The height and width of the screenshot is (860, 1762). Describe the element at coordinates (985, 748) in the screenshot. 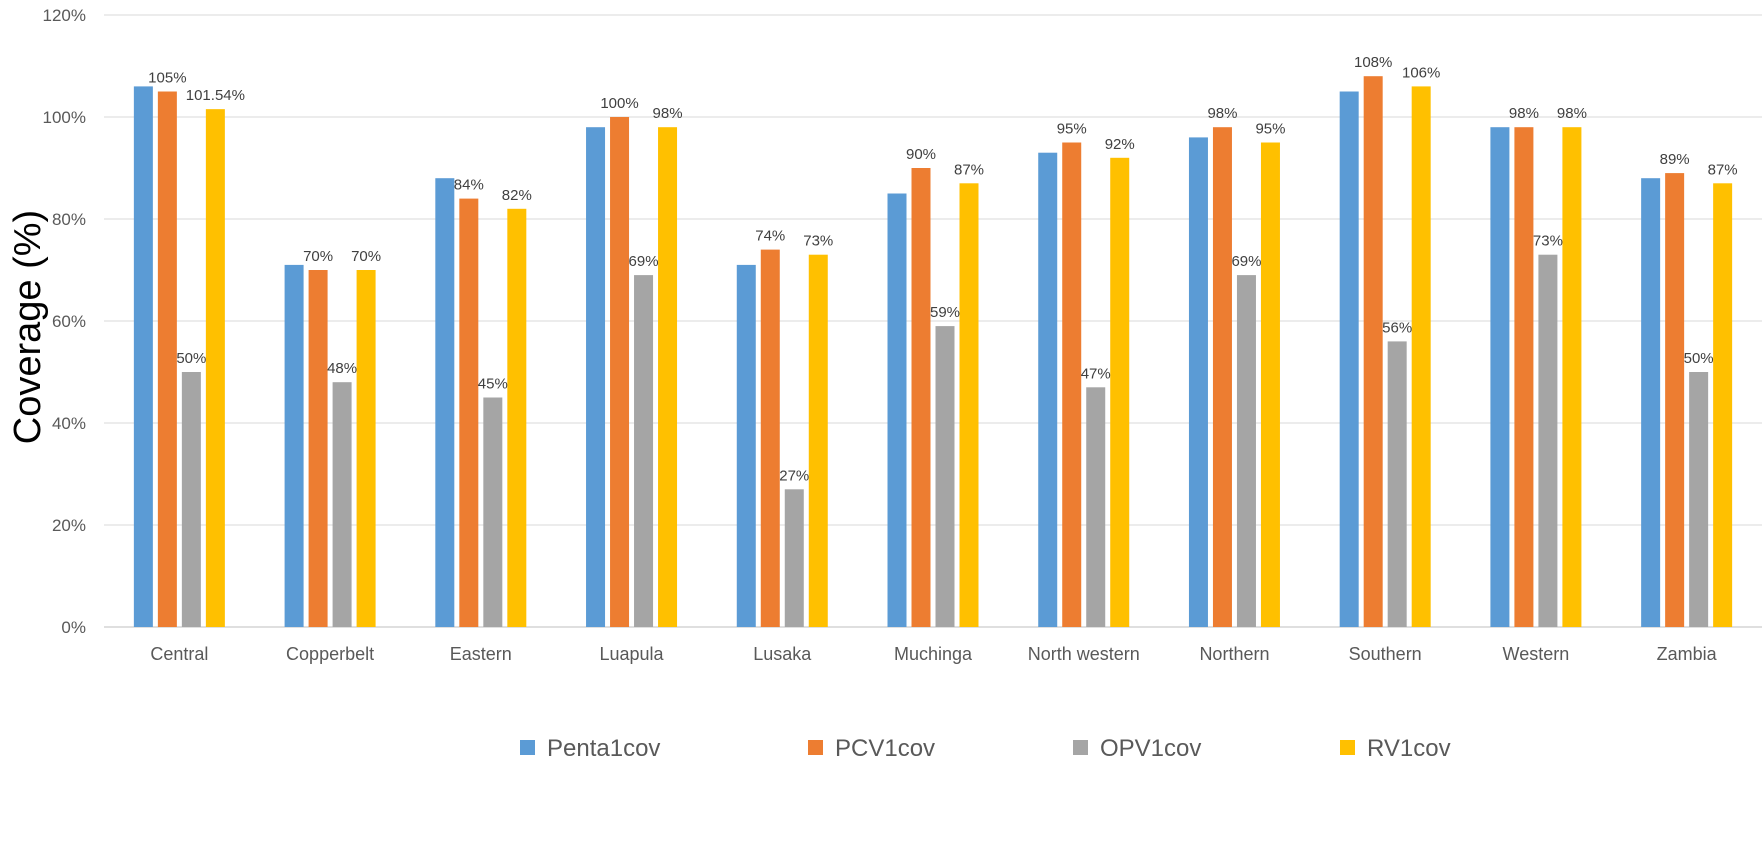

I see `legend: Penta1cov PCV1cov OPV1cov RV1cov` at that location.